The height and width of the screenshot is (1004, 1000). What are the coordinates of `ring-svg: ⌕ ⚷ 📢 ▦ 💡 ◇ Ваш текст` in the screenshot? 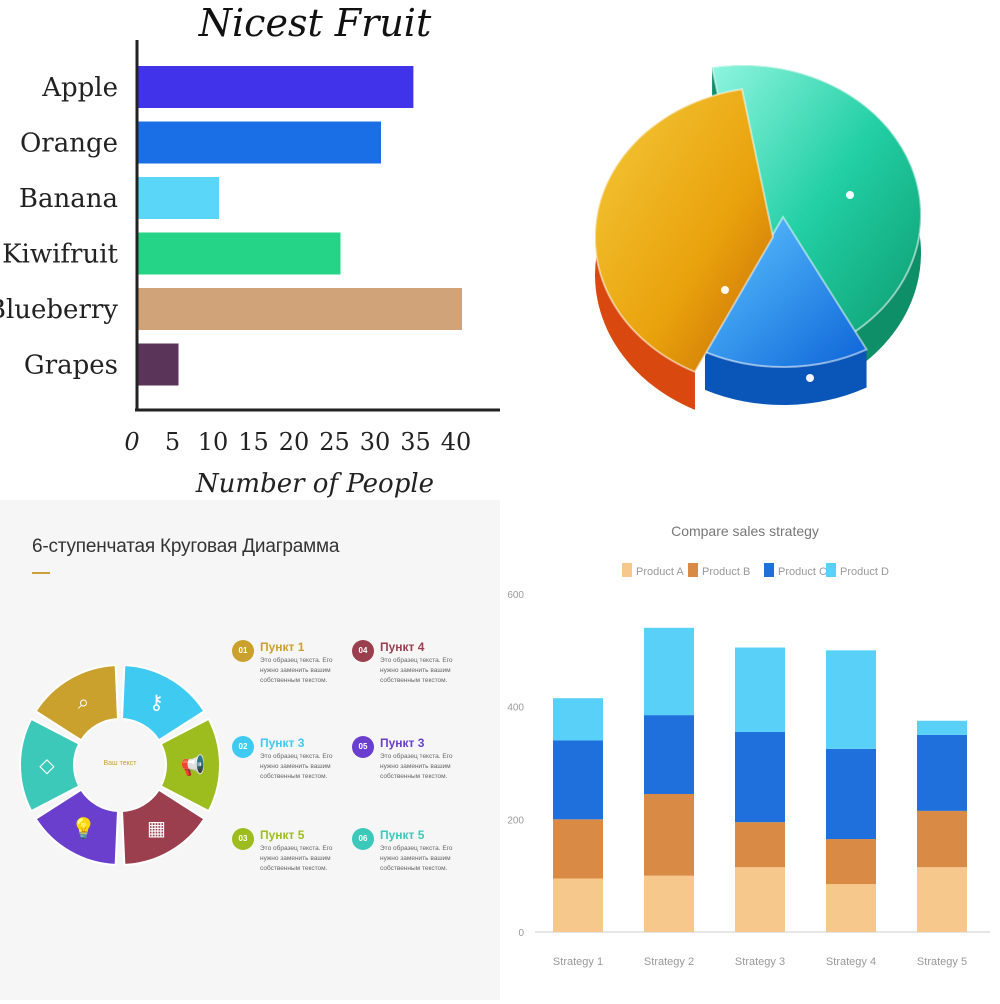 It's located at (120, 765).